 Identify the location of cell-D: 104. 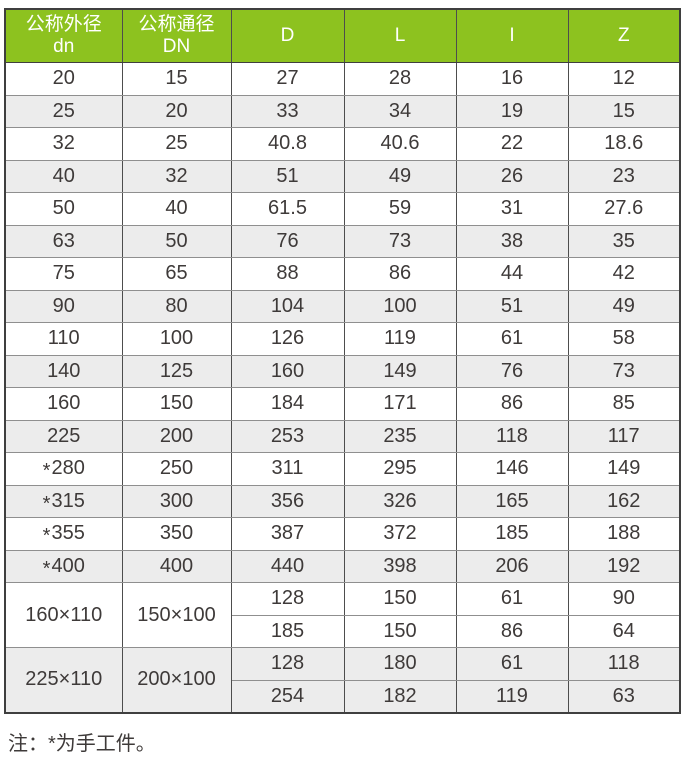
(287, 306).